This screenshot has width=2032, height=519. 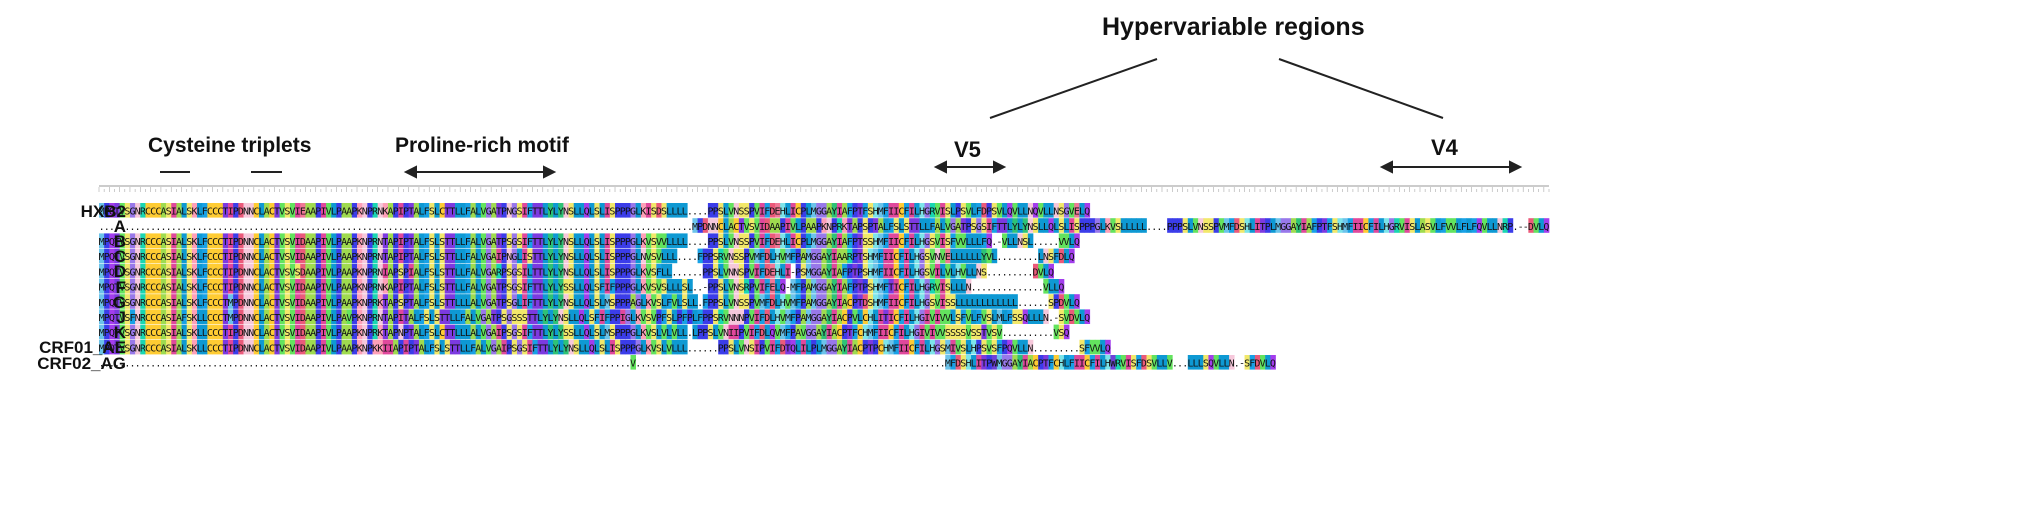 I want to click on residue-letter: I, so click(x=612, y=348).